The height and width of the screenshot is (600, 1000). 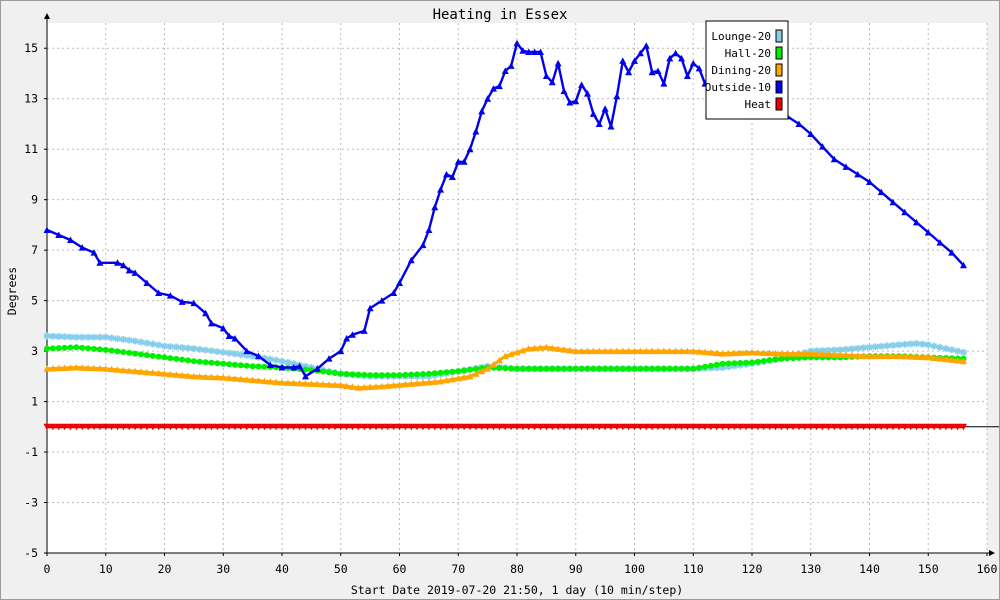 I want to click on legend-swatch, so click(x=779, y=104).